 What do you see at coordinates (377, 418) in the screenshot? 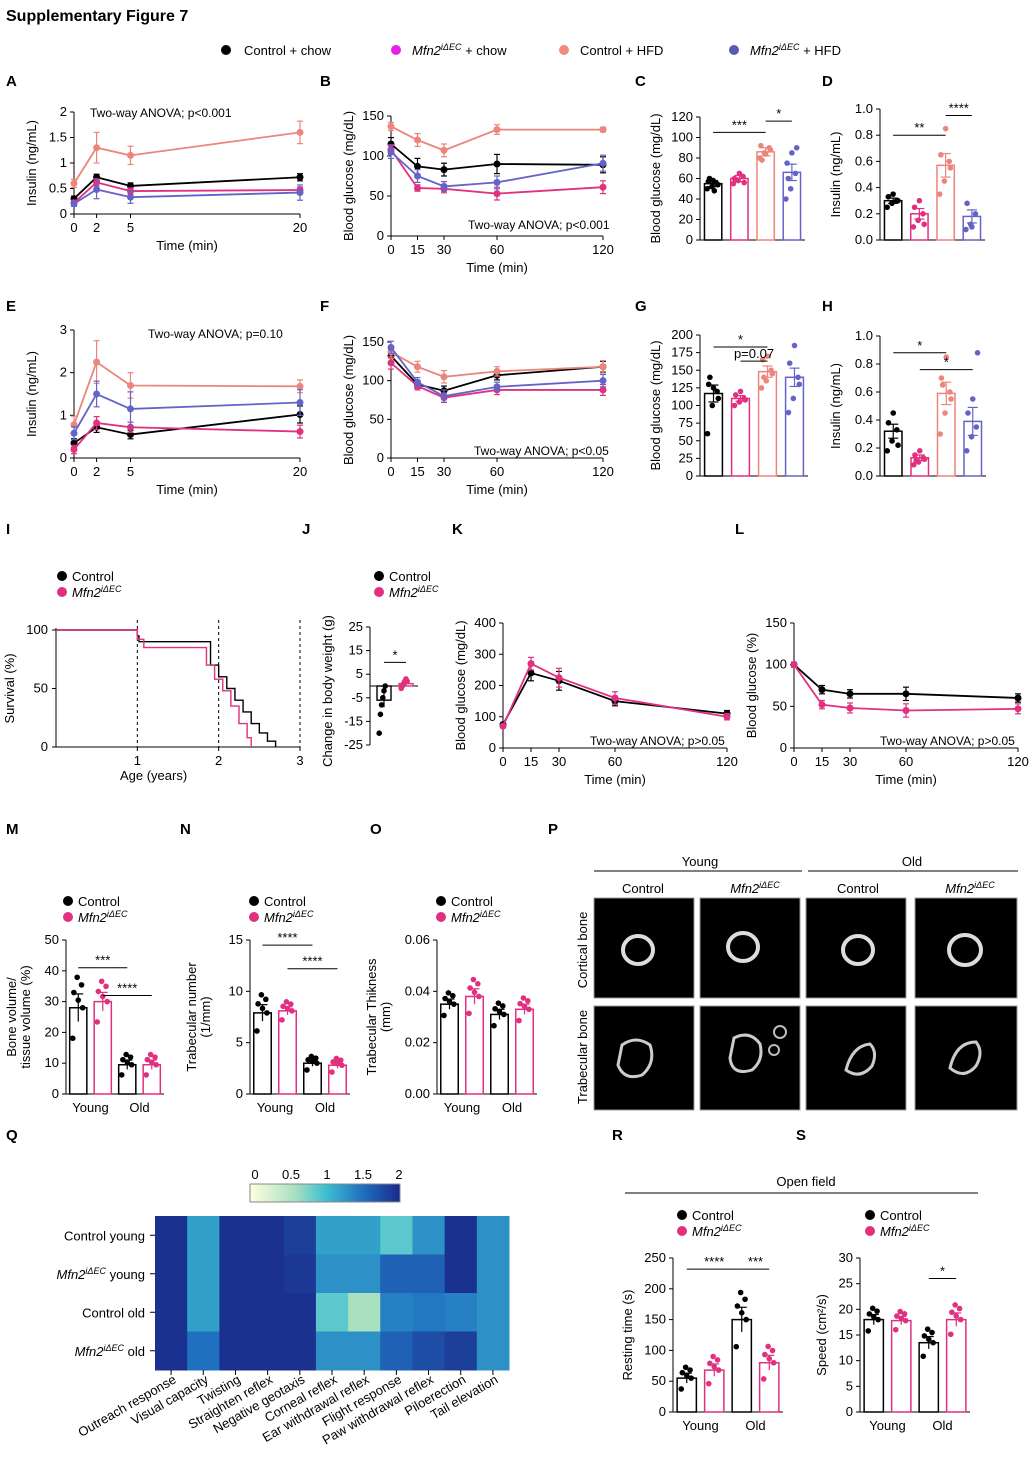
I see `y-tick-label: 50` at bounding box center [377, 418].